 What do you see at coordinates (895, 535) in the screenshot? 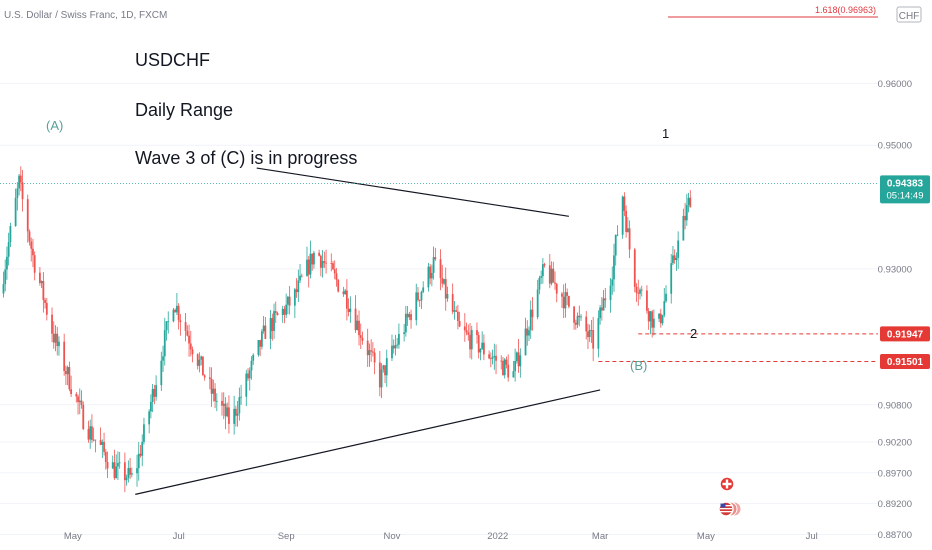
I see `price-tick-label: 0.88700` at bounding box center [895, 535].